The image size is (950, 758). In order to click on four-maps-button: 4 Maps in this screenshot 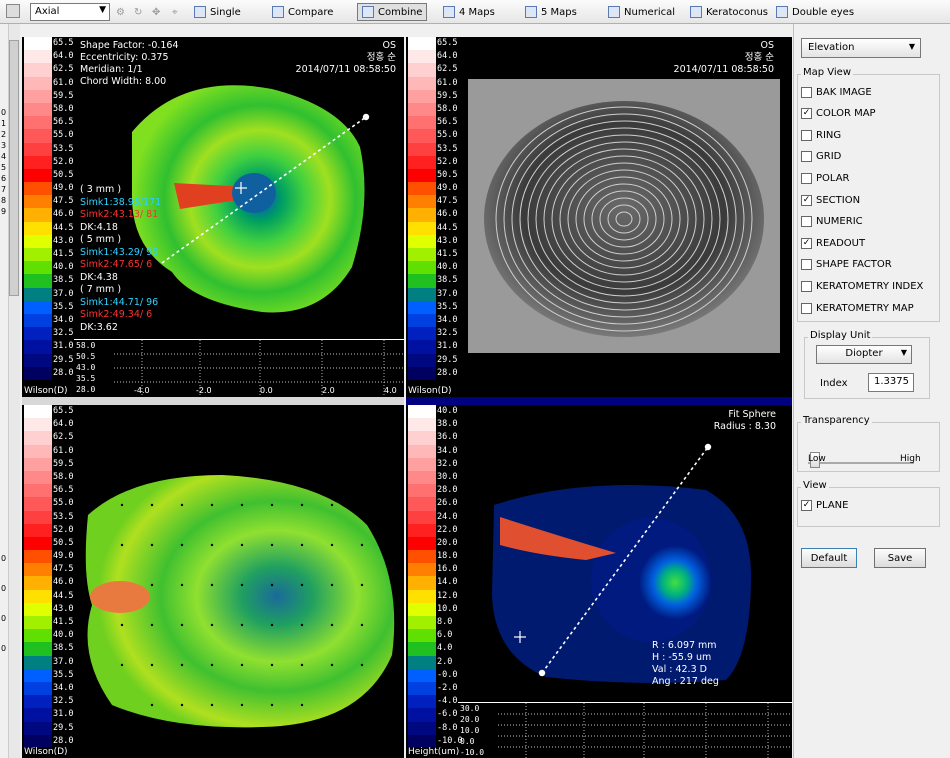, I will do `click(469, 12)`.